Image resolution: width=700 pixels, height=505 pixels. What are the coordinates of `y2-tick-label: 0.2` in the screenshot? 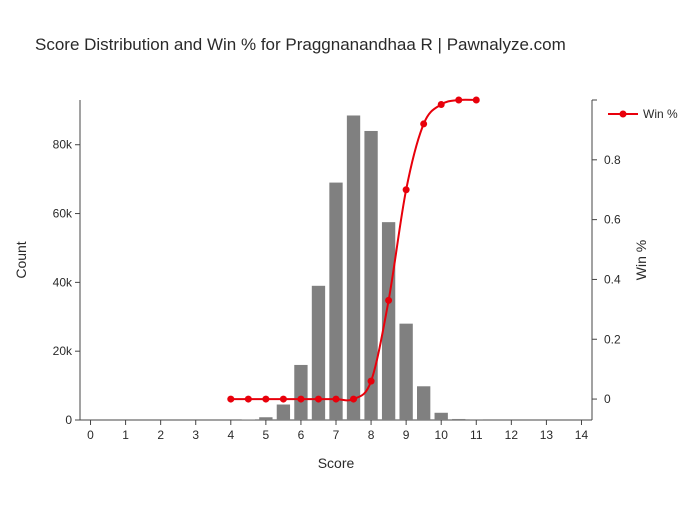 It's located at (612, 339).